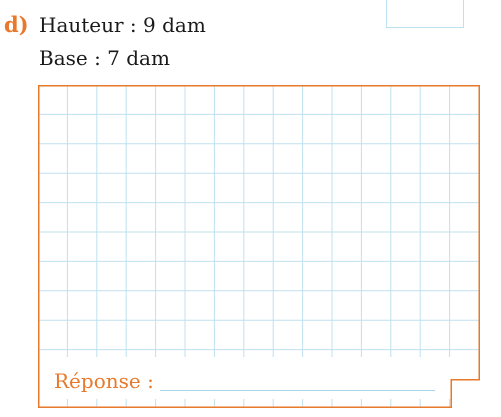 The height and width of the screenshot is (417, 501). I want to click on corner-frame, so click(425, 14).